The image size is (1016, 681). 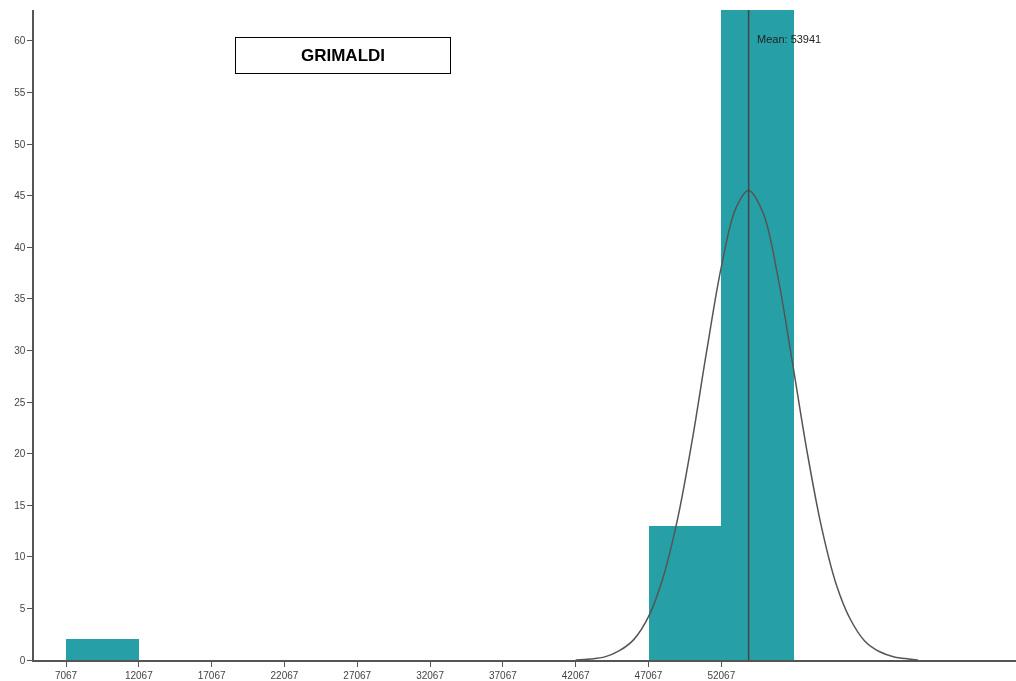 I want to click on x-tick-label: 12067, so click(x=139, y=675).